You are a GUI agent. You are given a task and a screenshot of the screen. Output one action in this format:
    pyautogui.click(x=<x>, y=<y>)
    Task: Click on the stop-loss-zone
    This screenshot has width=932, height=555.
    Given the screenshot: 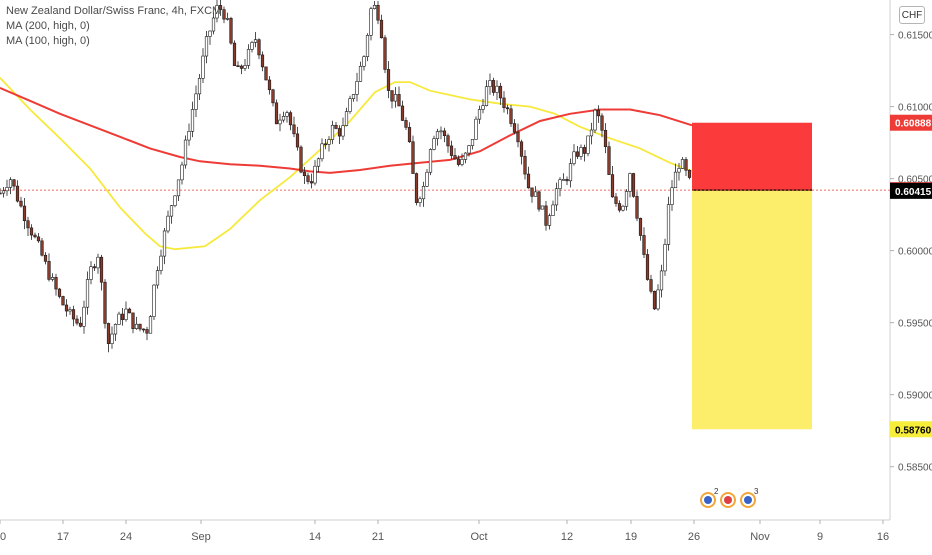 What is the action you would take?
    pyautogui.click(x=752, y=156)
    